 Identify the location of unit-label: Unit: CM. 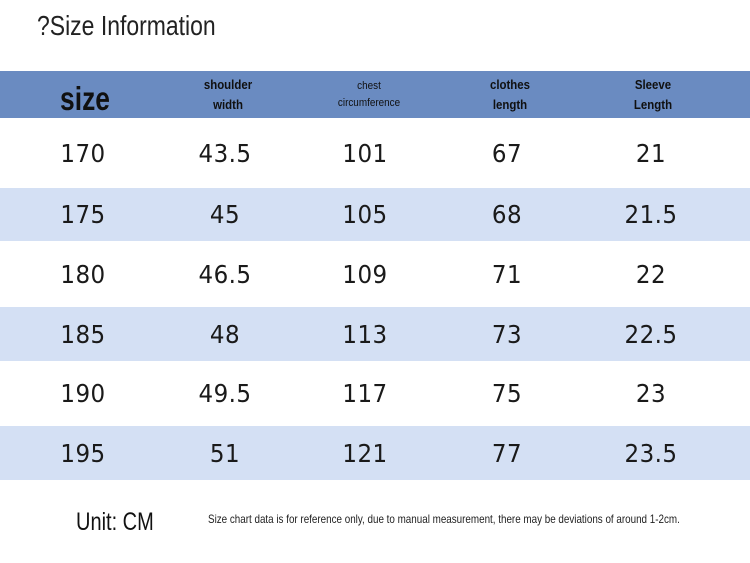
(115, 522).